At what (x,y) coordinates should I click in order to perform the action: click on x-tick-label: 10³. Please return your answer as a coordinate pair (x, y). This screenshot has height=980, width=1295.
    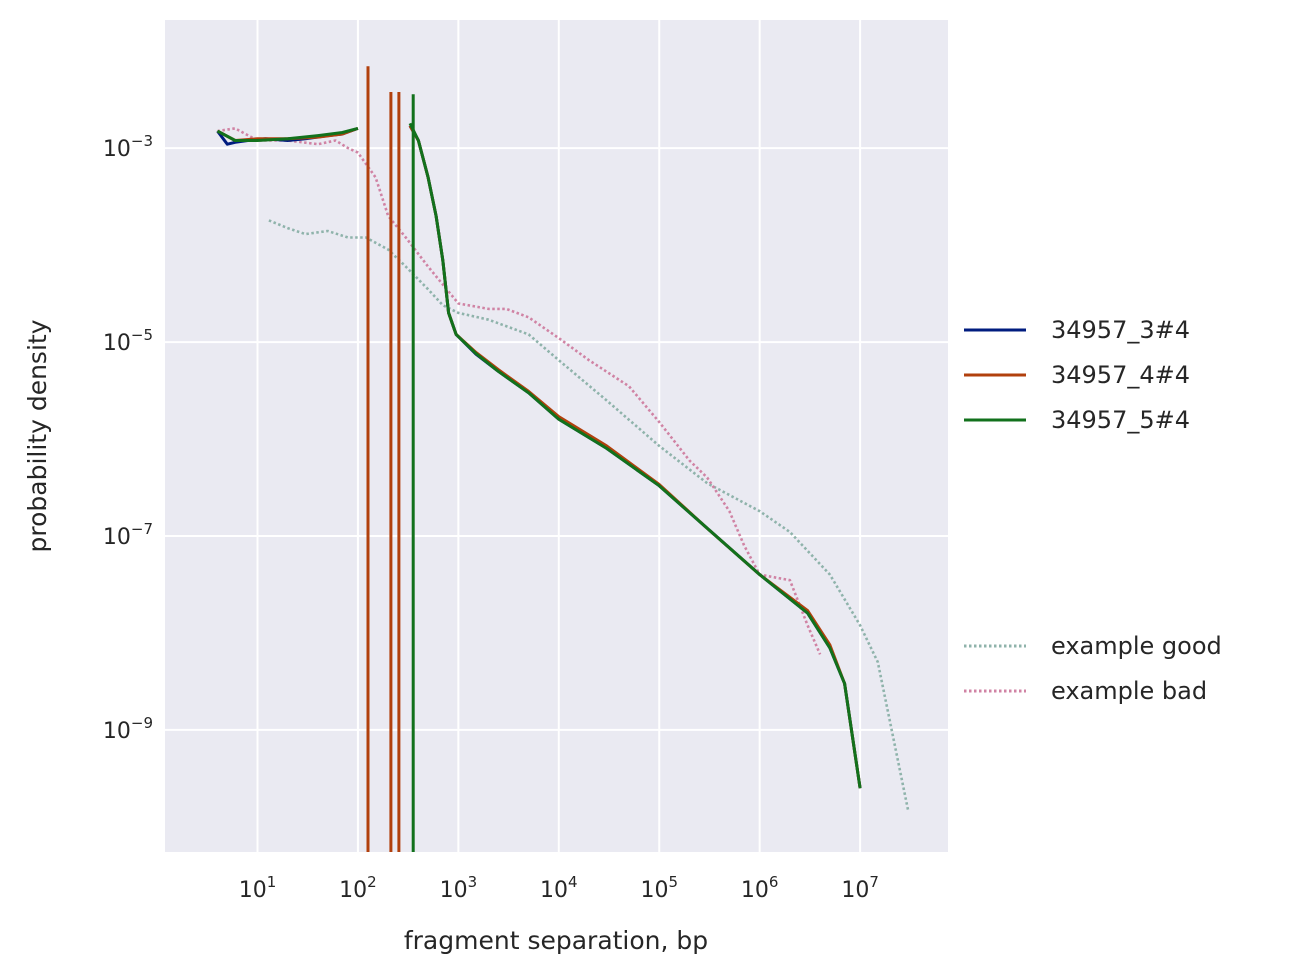
    Looking at the image, I should click on (459, 888).